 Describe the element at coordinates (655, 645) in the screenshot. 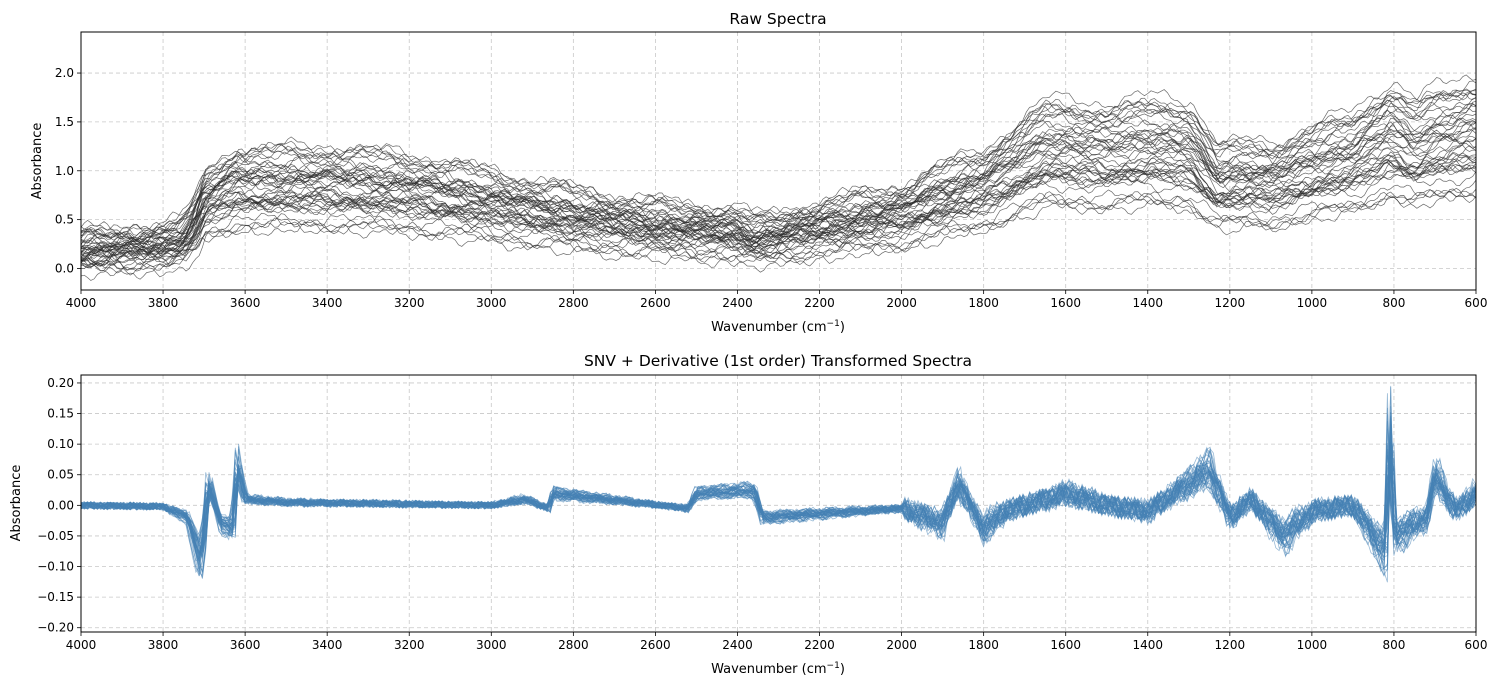

I see `transformed-spectra-x-tick-label: 2600` at that location.